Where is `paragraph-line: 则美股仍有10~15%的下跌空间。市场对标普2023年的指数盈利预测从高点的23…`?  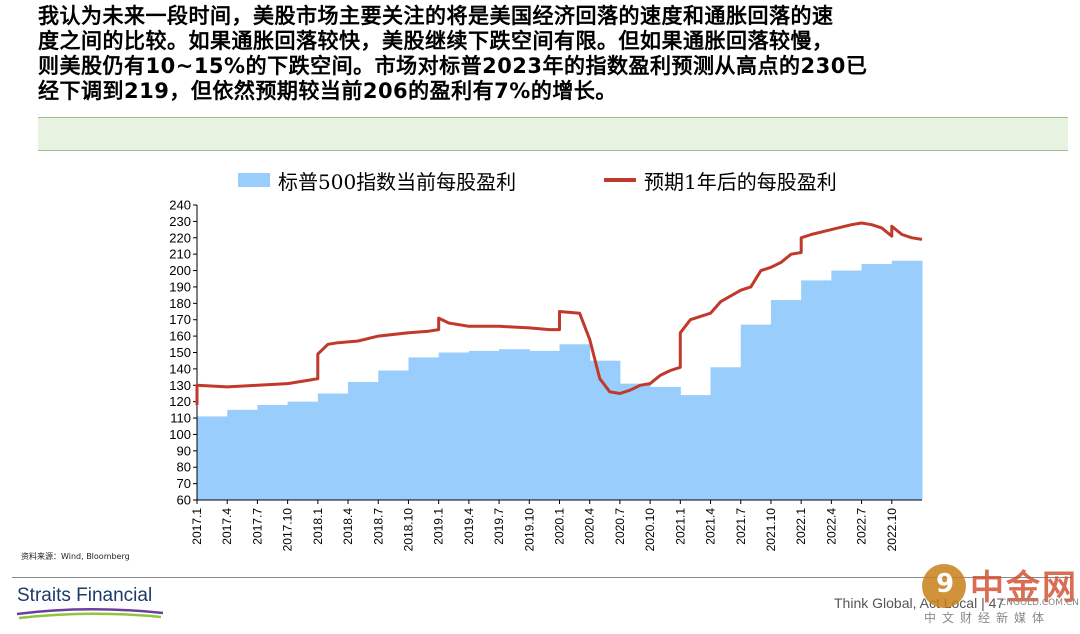 paragraph-line: 则美股仍有10~15%的下跌空间。市场对标普2023年的指数盈利预测从高点的23… is located at coordinates (453, 66).